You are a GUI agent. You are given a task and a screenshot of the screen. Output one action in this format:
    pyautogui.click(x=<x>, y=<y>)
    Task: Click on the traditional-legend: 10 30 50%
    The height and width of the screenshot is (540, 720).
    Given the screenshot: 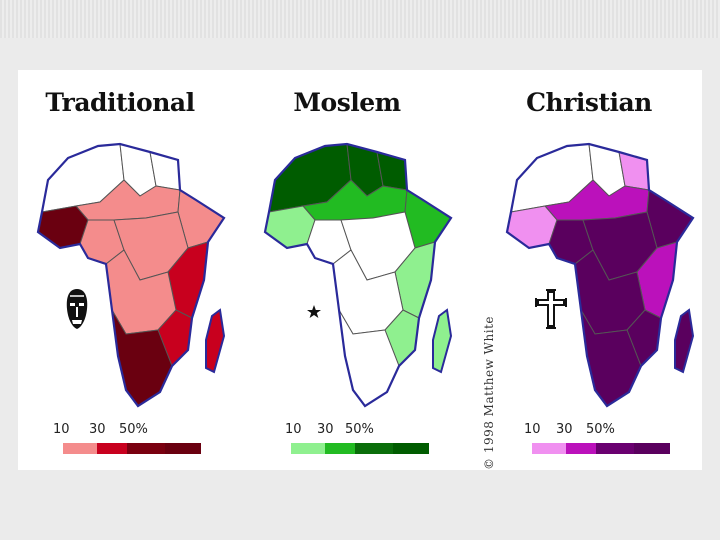 What is the action you would take?
    pyautogui.click(x=125, y=438)
    